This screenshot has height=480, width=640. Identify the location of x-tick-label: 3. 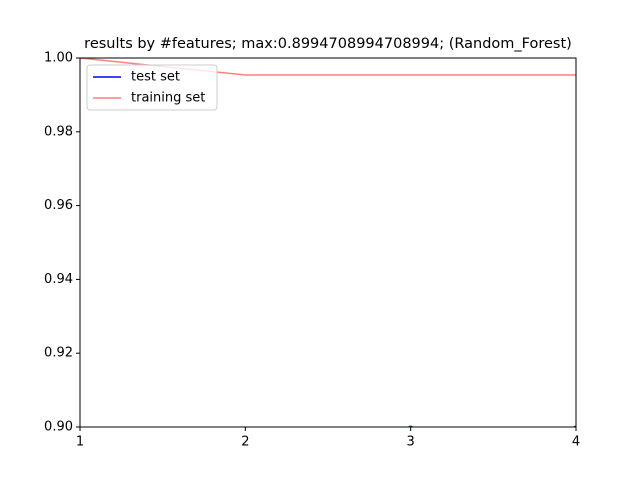
(411, 442).